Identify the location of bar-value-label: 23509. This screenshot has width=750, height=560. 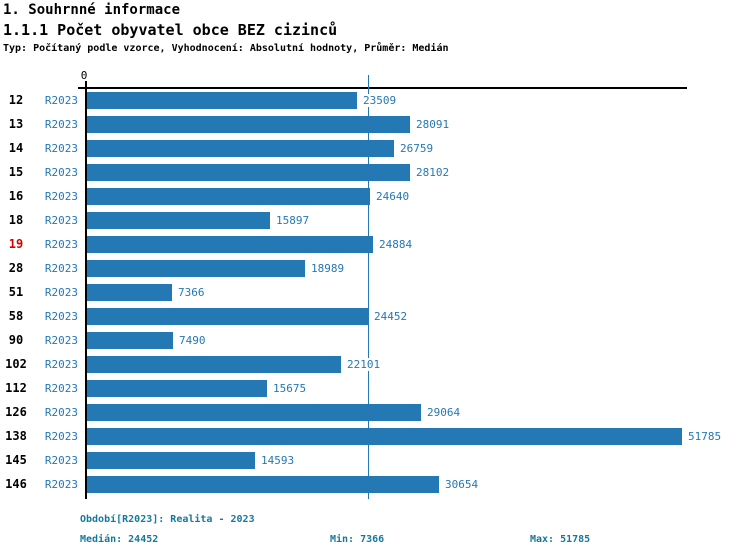
(380, 100).